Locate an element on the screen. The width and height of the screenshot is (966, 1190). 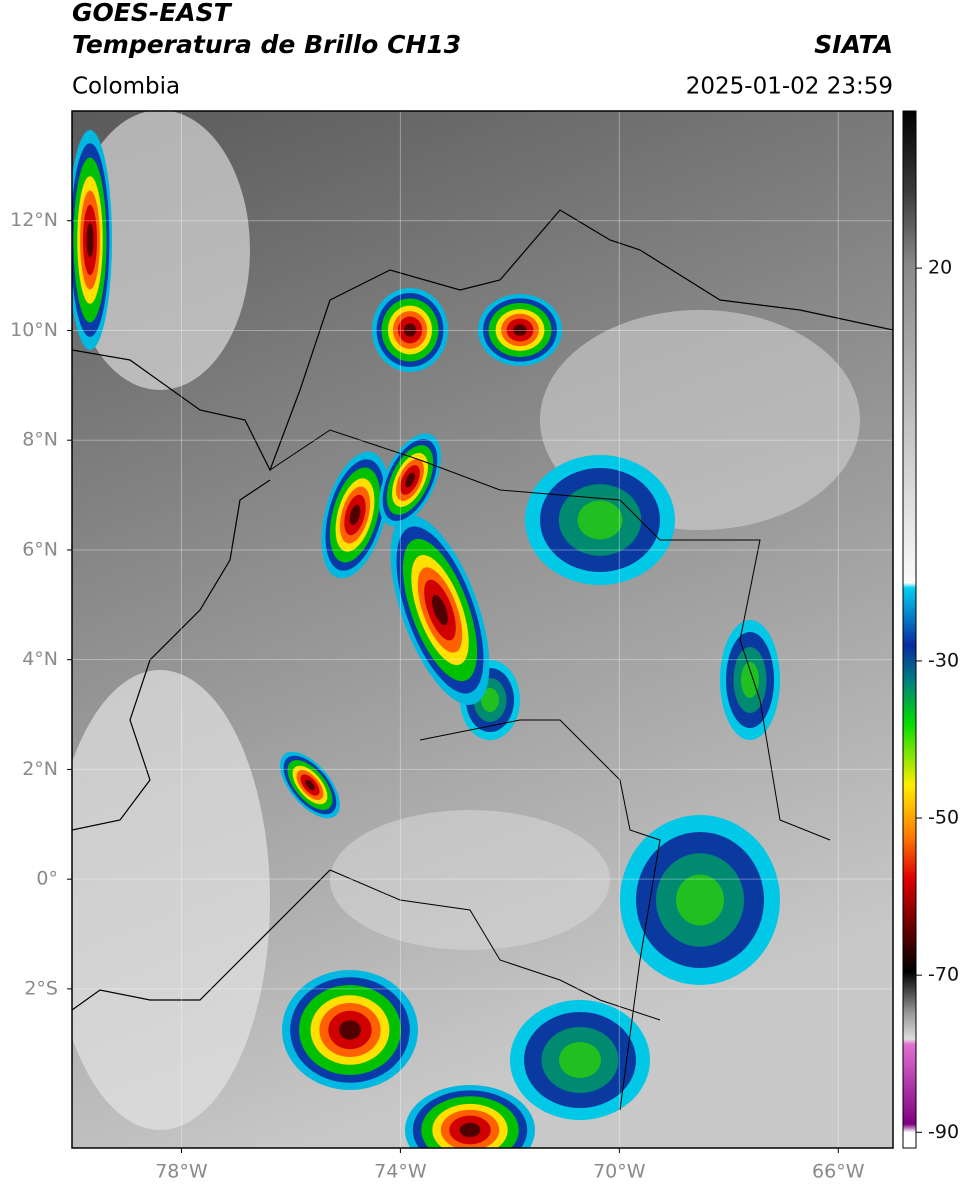
x-tick-label: 78°W is located at coordinates (181, 1172).